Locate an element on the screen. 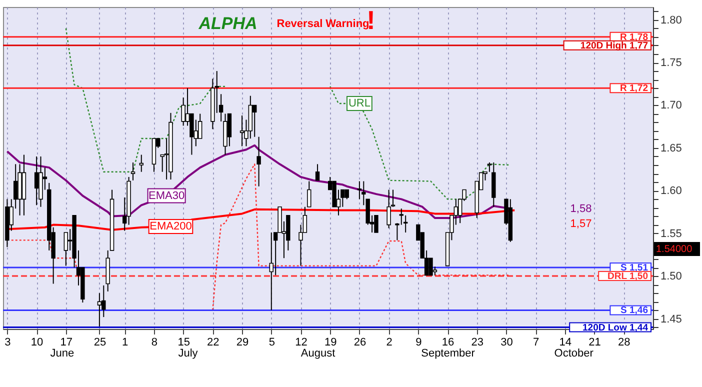  y-tick-label: 1.75 is located at coordinates (671, 63).